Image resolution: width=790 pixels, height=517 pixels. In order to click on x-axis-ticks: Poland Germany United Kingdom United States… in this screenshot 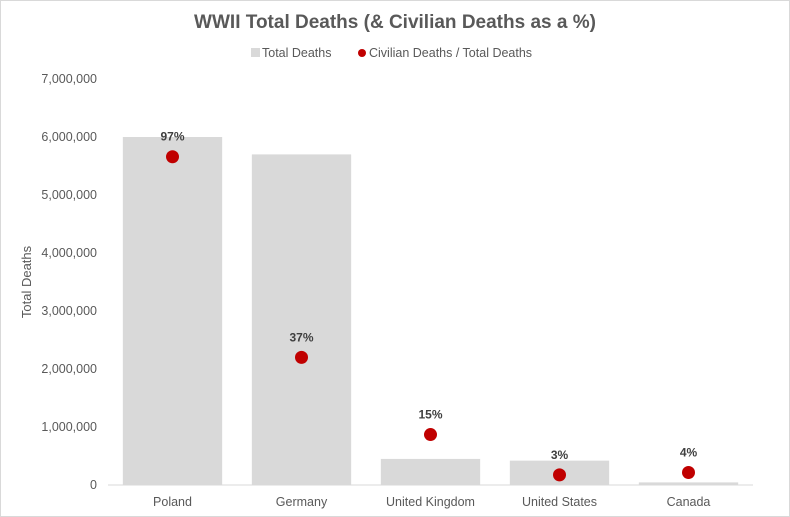, I will do `click(431, 502)`.